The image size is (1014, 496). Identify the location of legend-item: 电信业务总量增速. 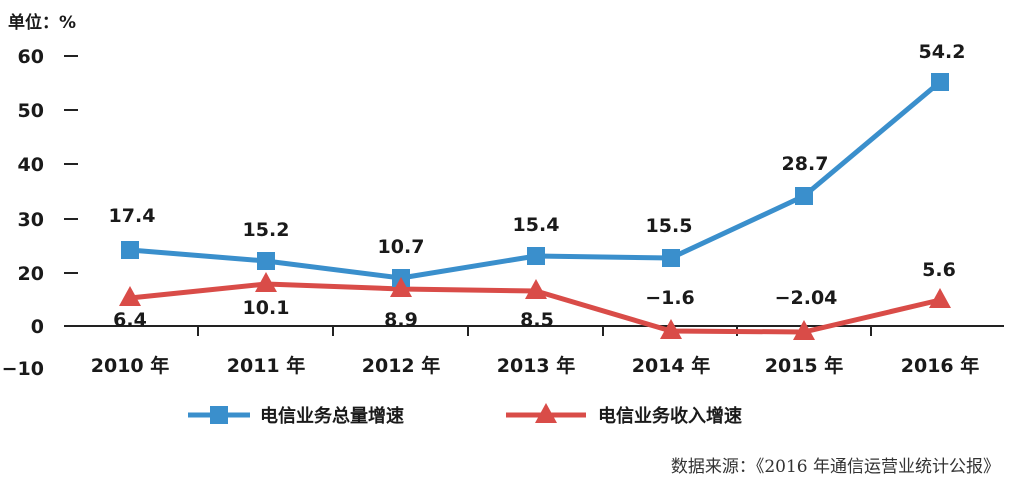
(296, 416).